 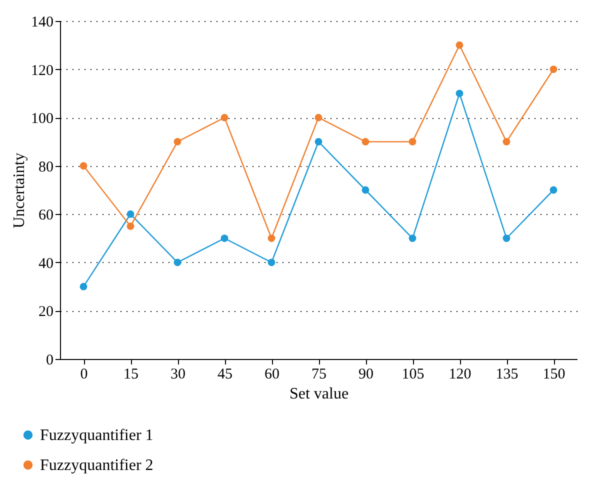 What do you see at coordinates (19, 190) in the screenshot?
I see `y-axis-title: Uncertainty` at bounding box center [19, 190].